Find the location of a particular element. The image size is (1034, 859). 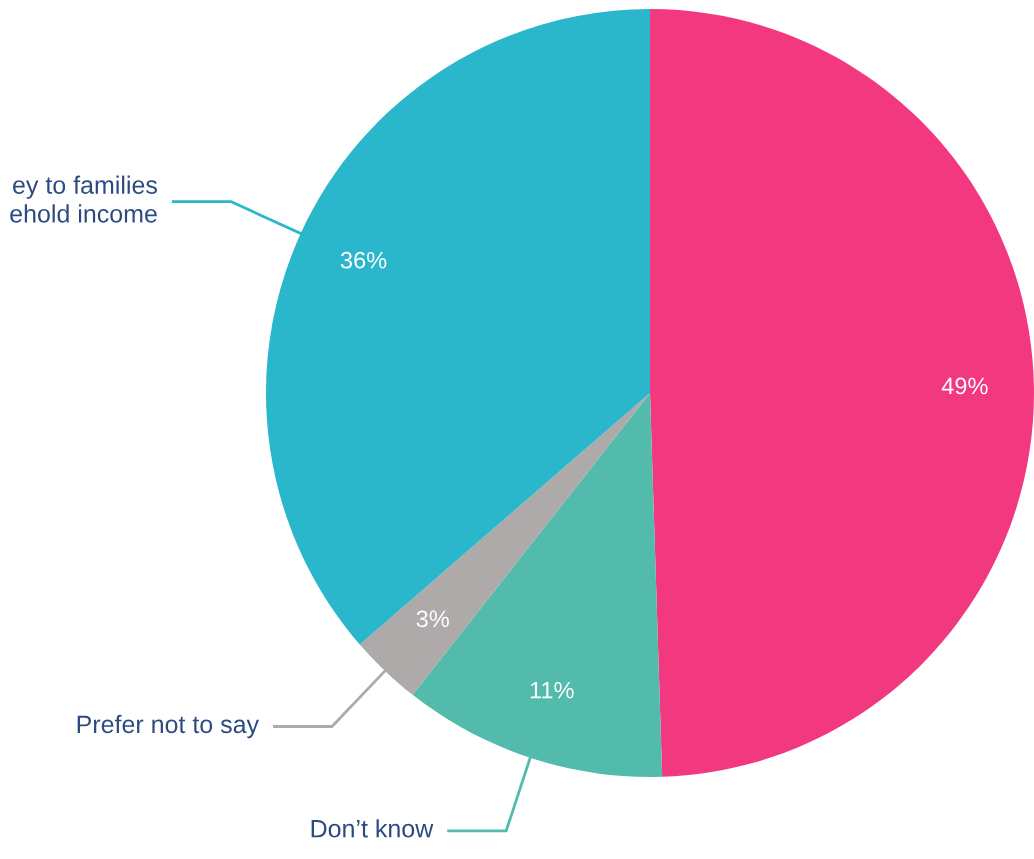

slice-label: ey to families ehold income is located at coordinates (83, 199).